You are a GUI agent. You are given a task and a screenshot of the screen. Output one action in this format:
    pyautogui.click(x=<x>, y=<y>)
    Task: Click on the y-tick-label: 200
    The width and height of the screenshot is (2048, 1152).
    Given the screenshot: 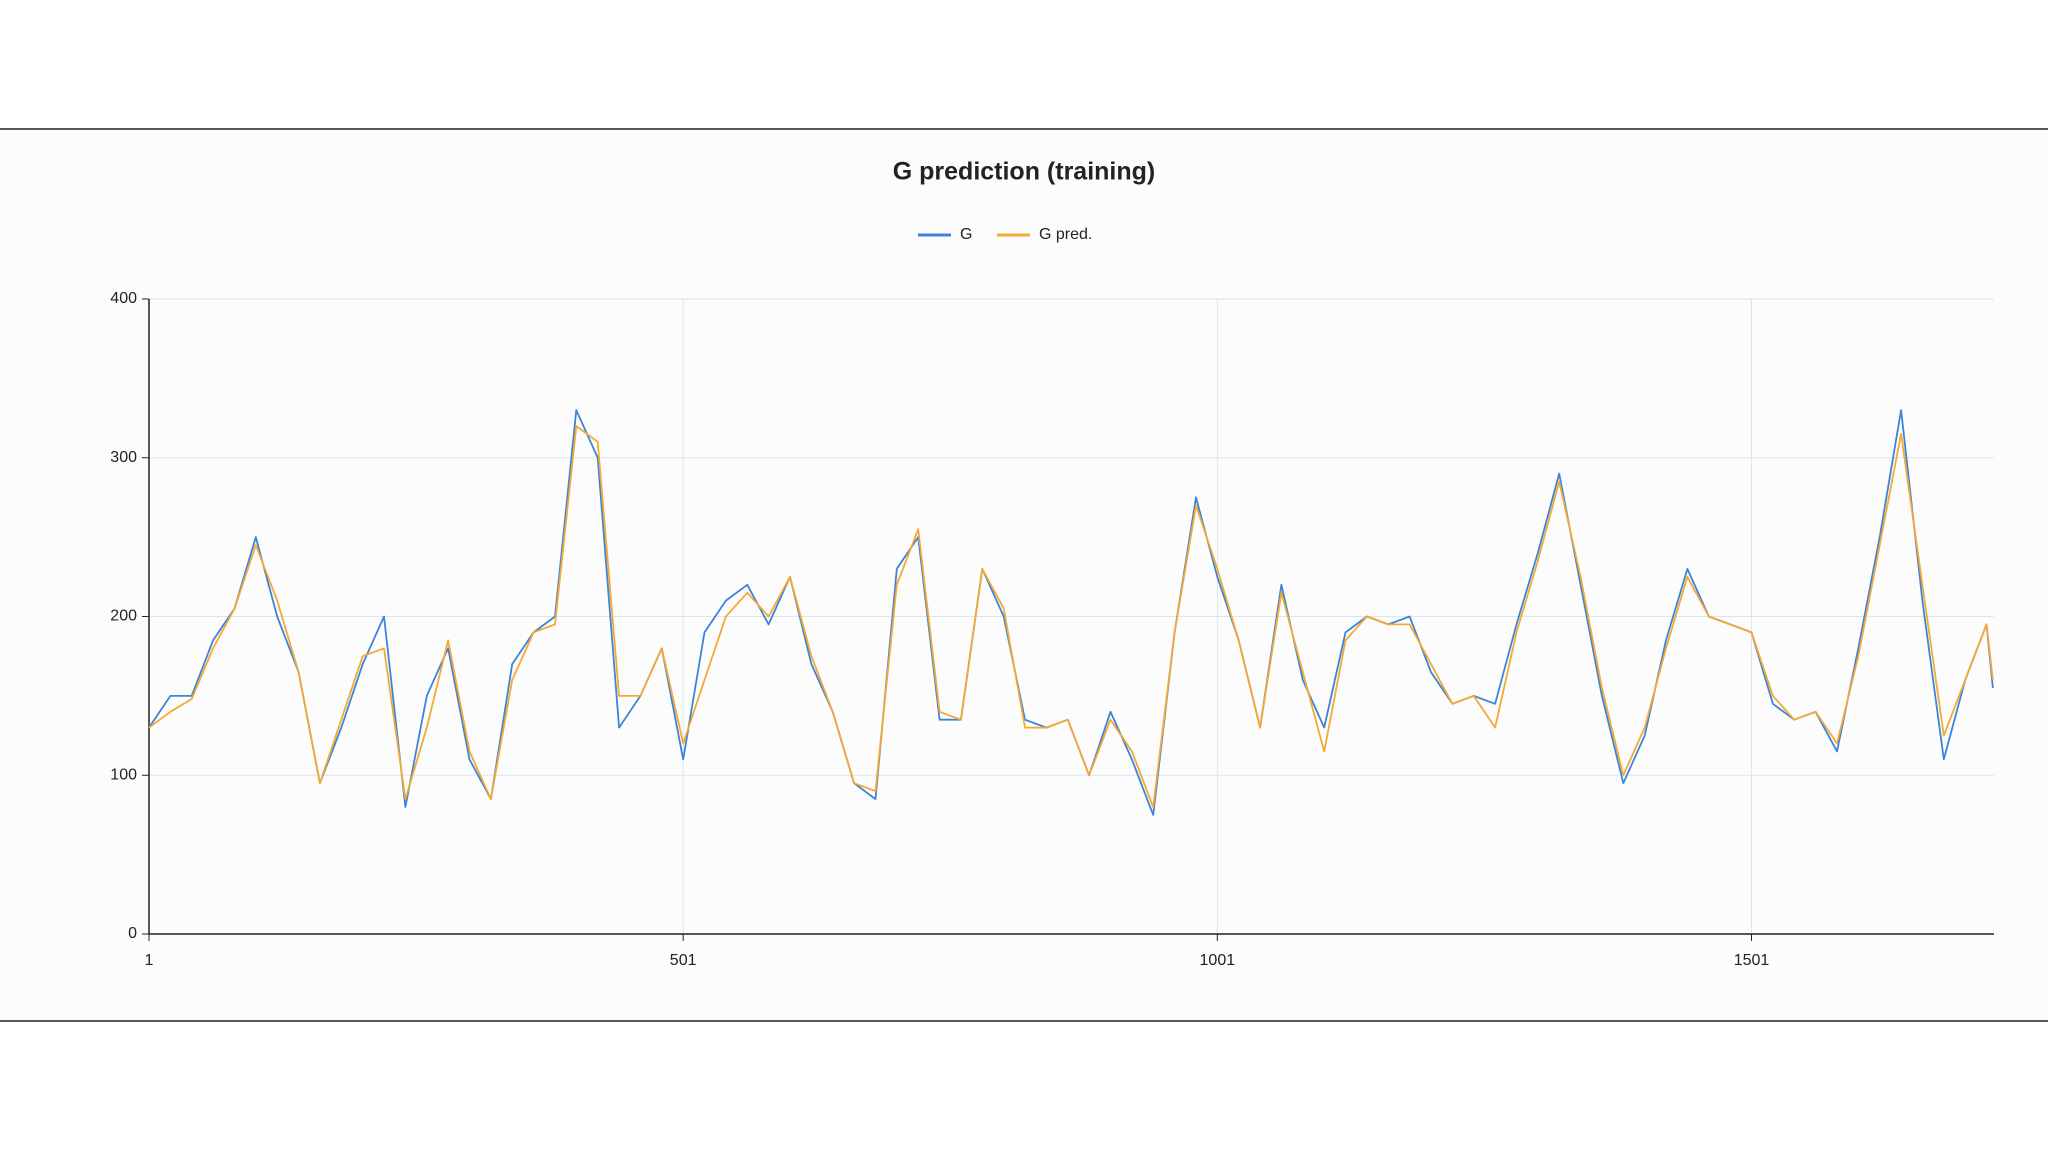 What is the action you would take?
    pyautogui.click(x=123, y=616)
    